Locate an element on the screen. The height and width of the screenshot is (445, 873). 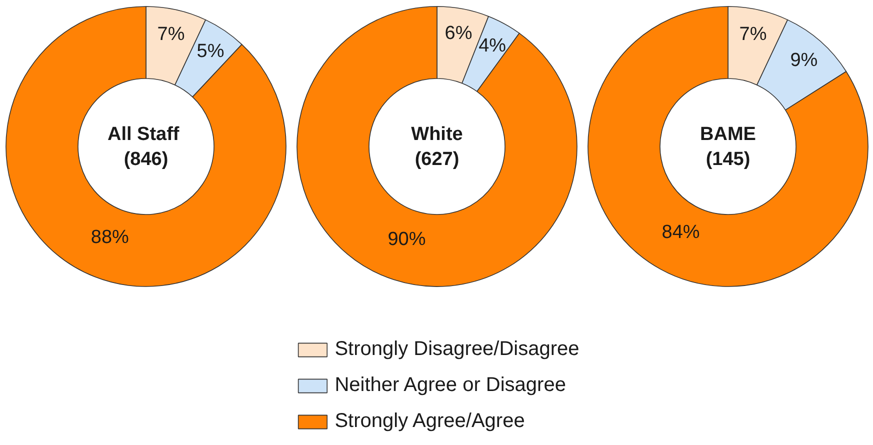
data-label: 88% is located at coordinates (110, 237).